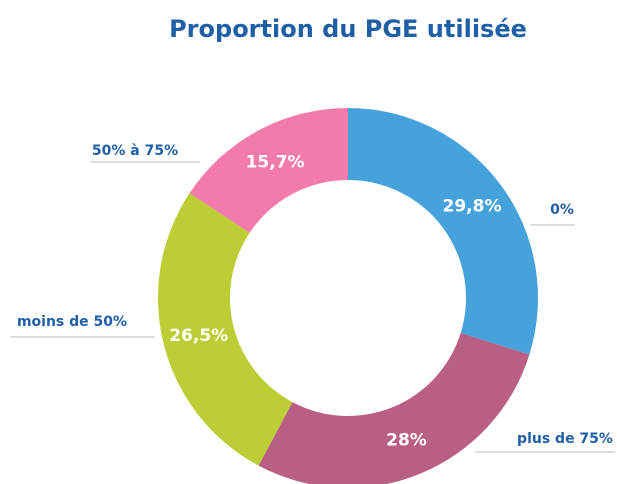  Describe the element at coordinates (406, 440) in the screenshot. I see `value-label: 28%` at that location.